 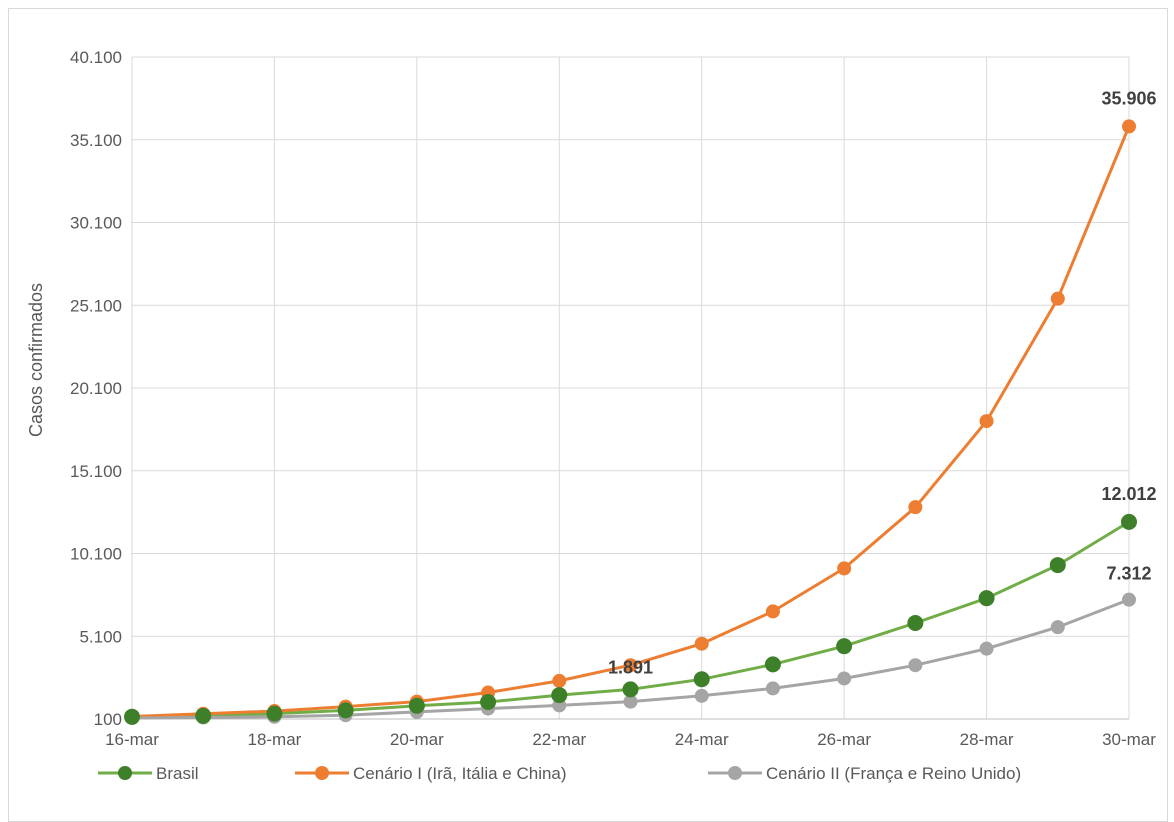 What do you see at coordinates (1128, 98) in the screenshot?
I see `data-label: 35.906` at bounding box center [1128, 98].